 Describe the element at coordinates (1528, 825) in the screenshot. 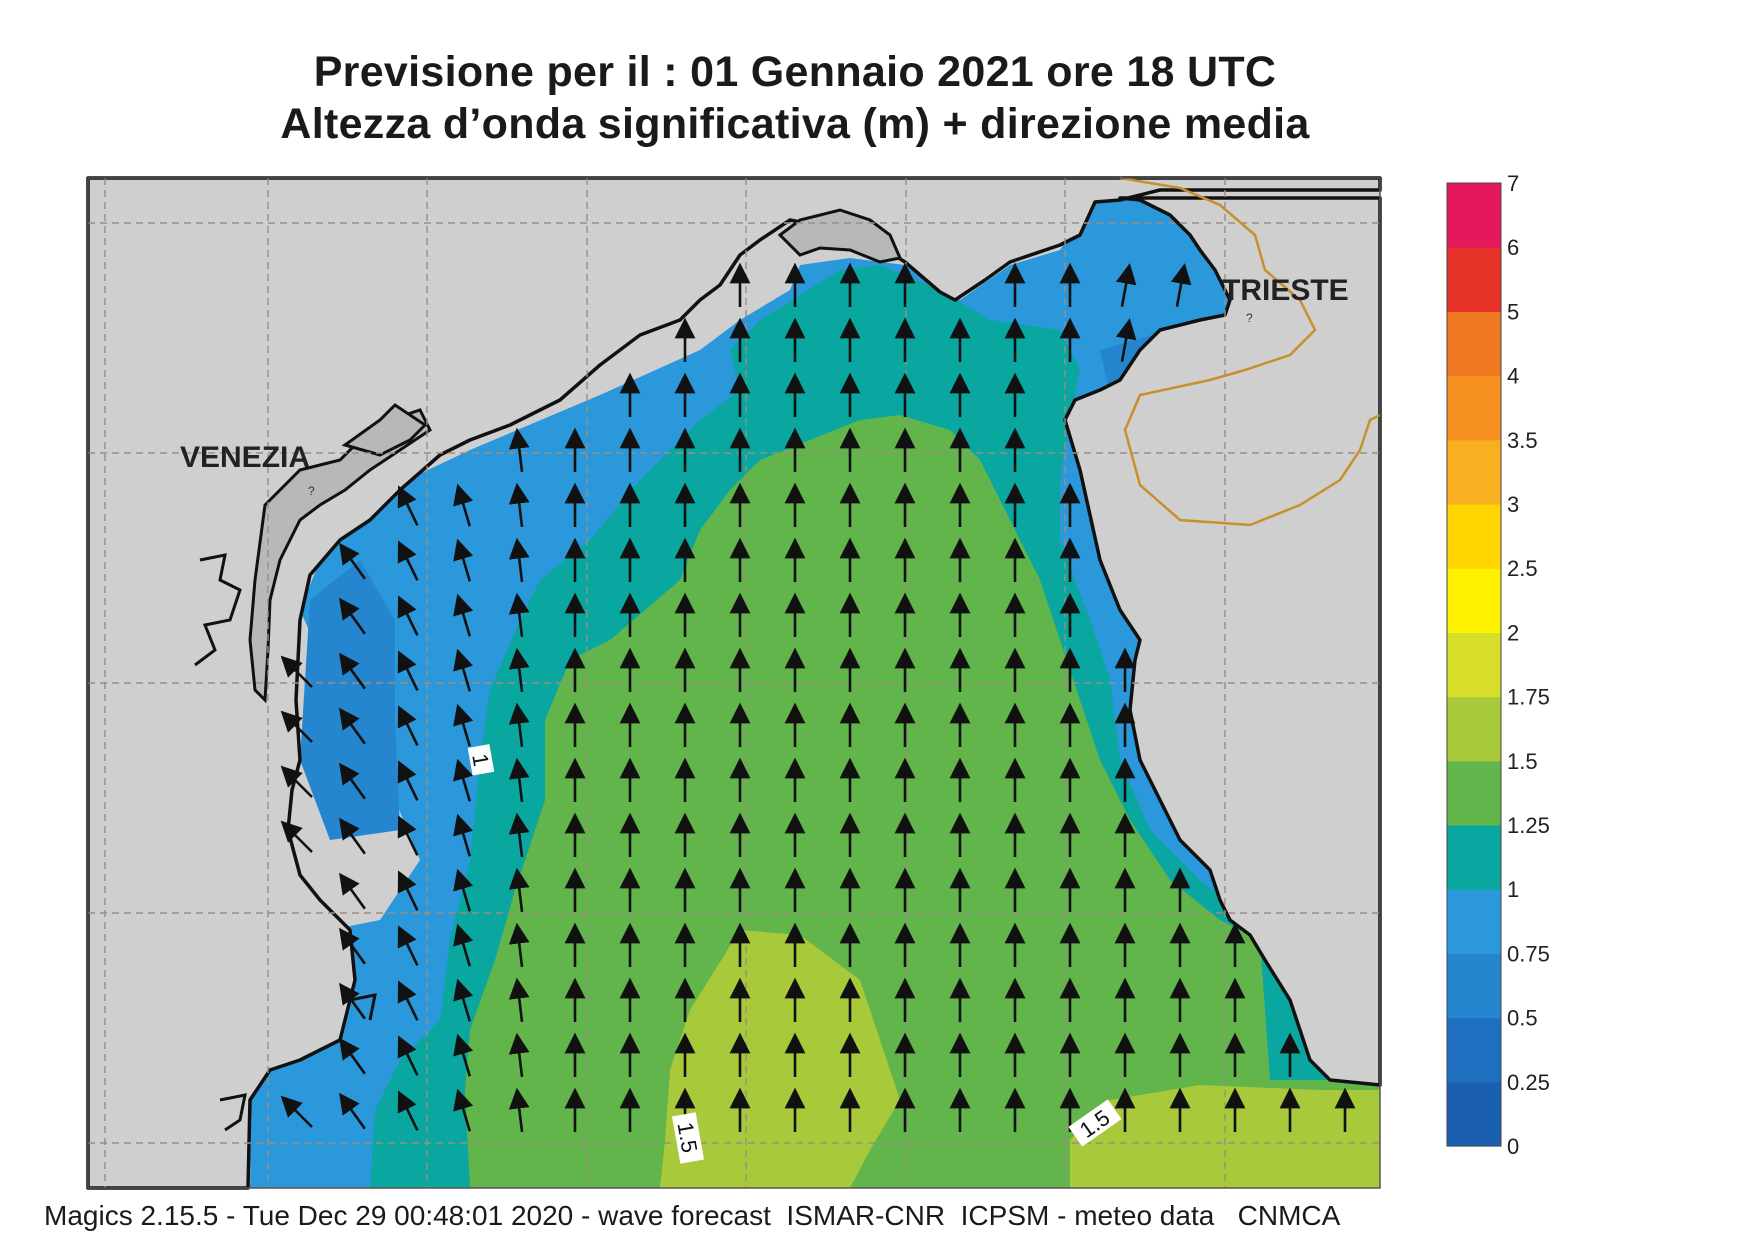

I see `legend-tick-label: 1.25` at that location.